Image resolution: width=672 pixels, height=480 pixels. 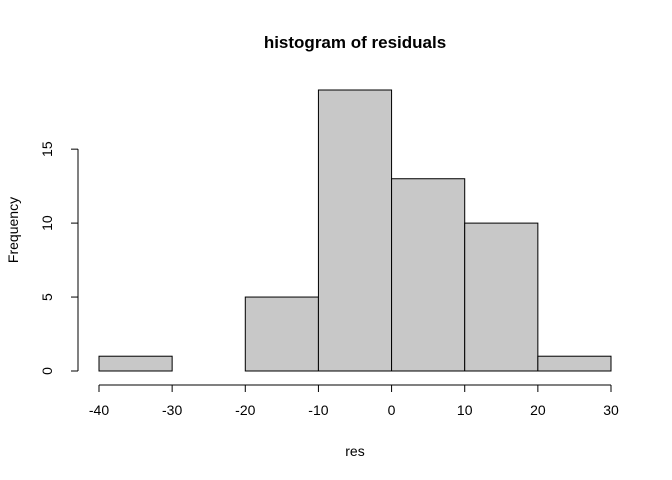 I want to click on y-tick-label: 0, so click(x=47, y=371).